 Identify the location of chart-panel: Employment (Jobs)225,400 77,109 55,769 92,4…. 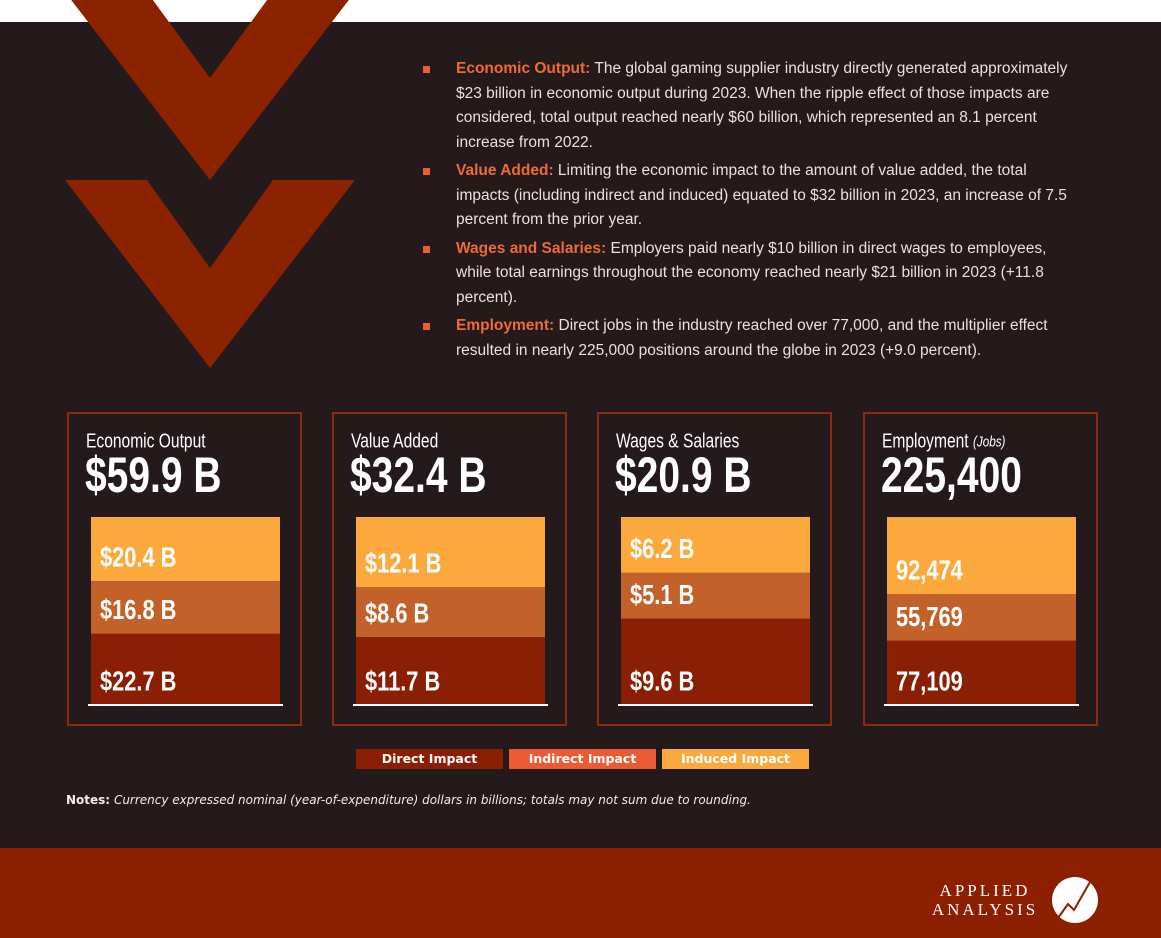
(980, 569).